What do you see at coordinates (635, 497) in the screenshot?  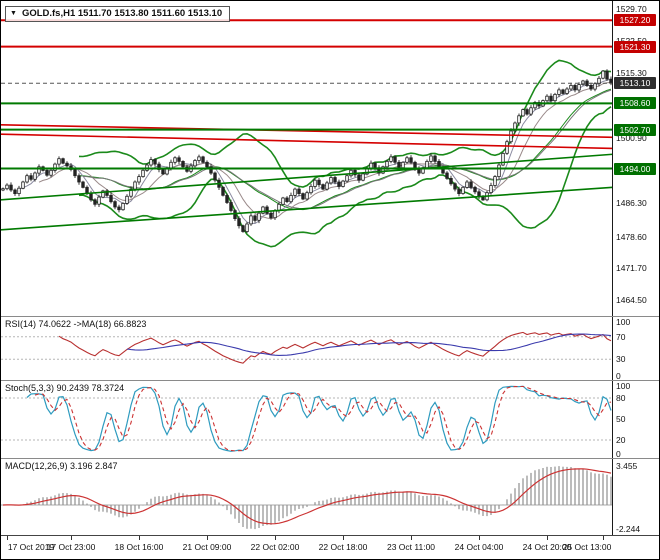 I see `macd-scale: 3.455 -2.244` at bounding box center [635, 497].